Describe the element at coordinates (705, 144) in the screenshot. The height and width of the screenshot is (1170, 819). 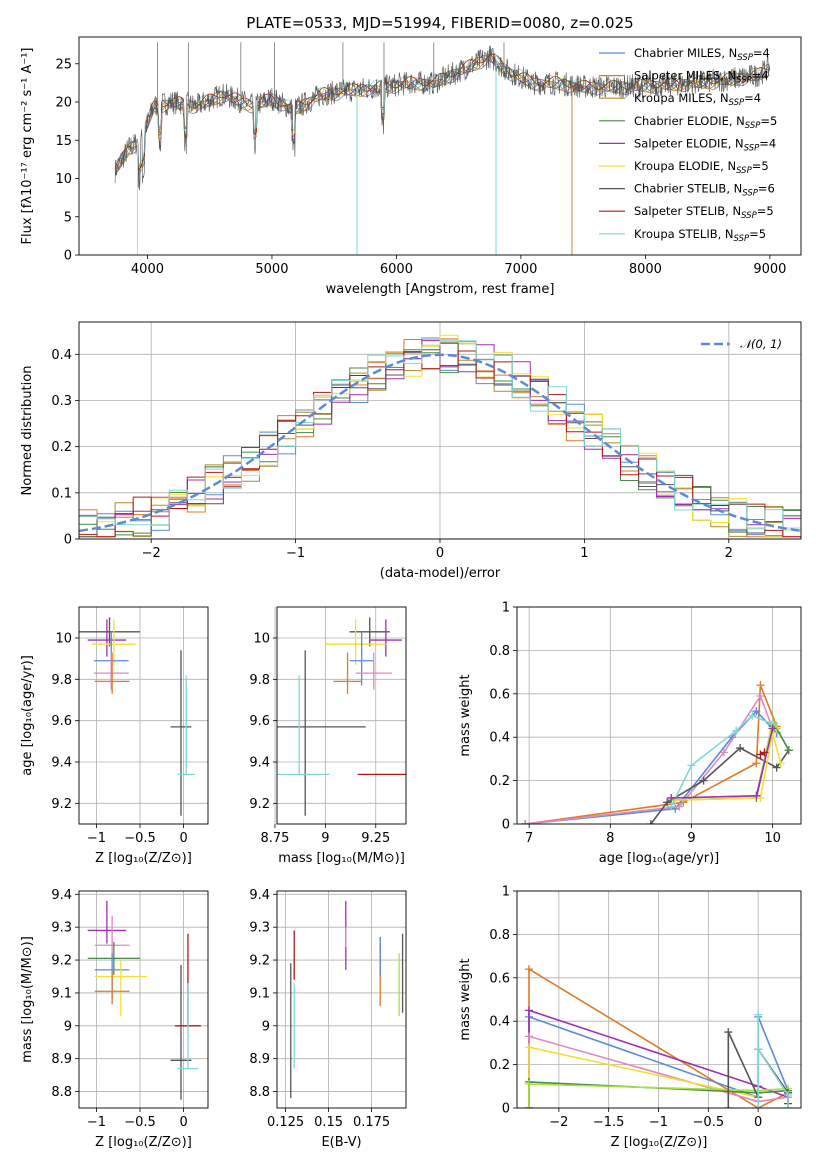
I see `legend-entry: Salpeter ELODIE, NSSP=4` at that location.